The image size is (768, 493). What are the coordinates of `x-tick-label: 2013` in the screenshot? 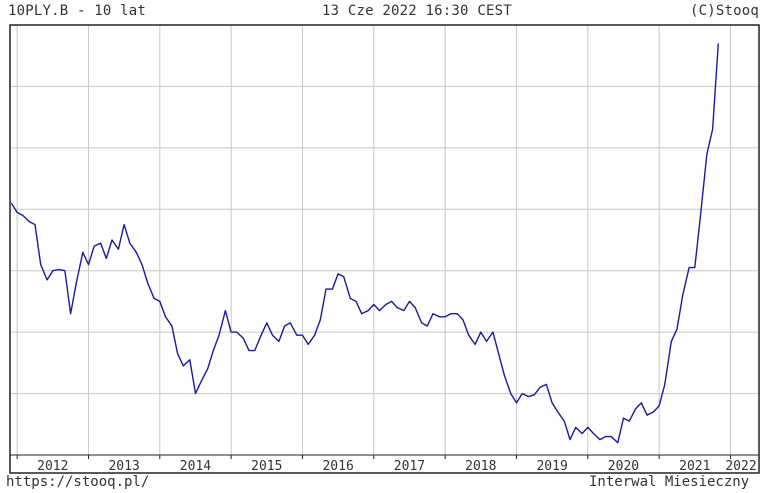 It's located at (123, 466).